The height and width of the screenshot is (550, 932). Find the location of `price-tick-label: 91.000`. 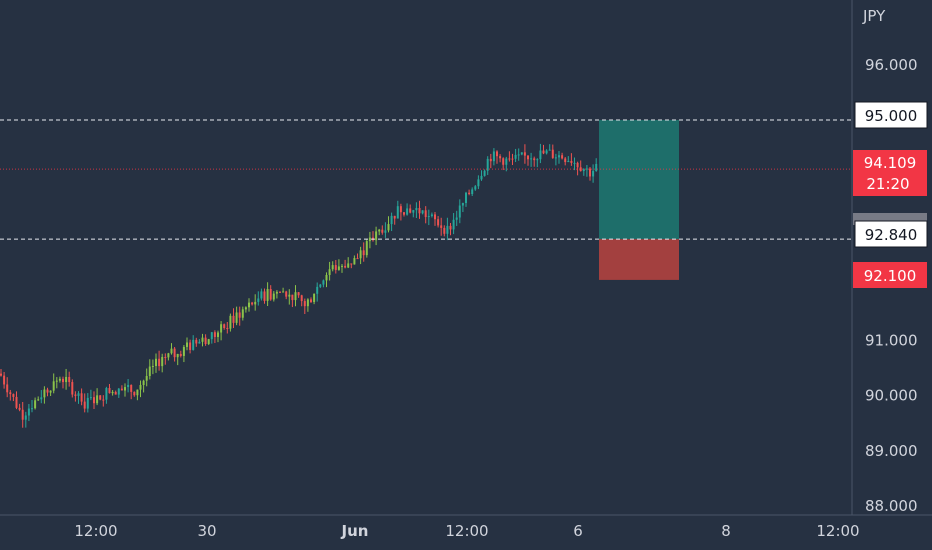

price-tick-label: 91.000 is located at coordinates (891, 341).